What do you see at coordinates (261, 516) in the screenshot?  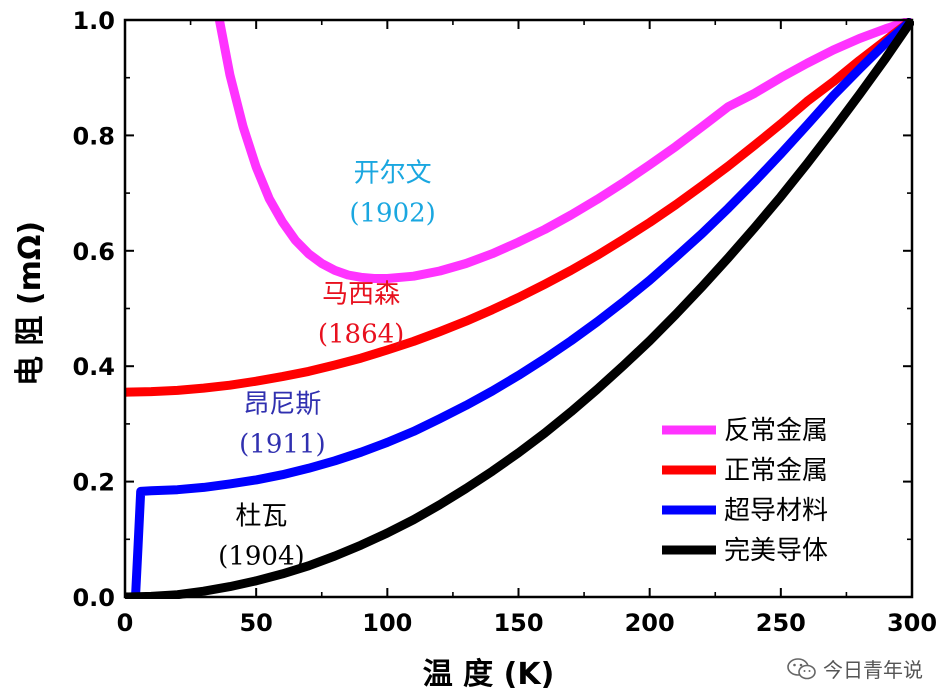 I see `annotation-name-4: 杜瓦` at bounding box center [261, 516].